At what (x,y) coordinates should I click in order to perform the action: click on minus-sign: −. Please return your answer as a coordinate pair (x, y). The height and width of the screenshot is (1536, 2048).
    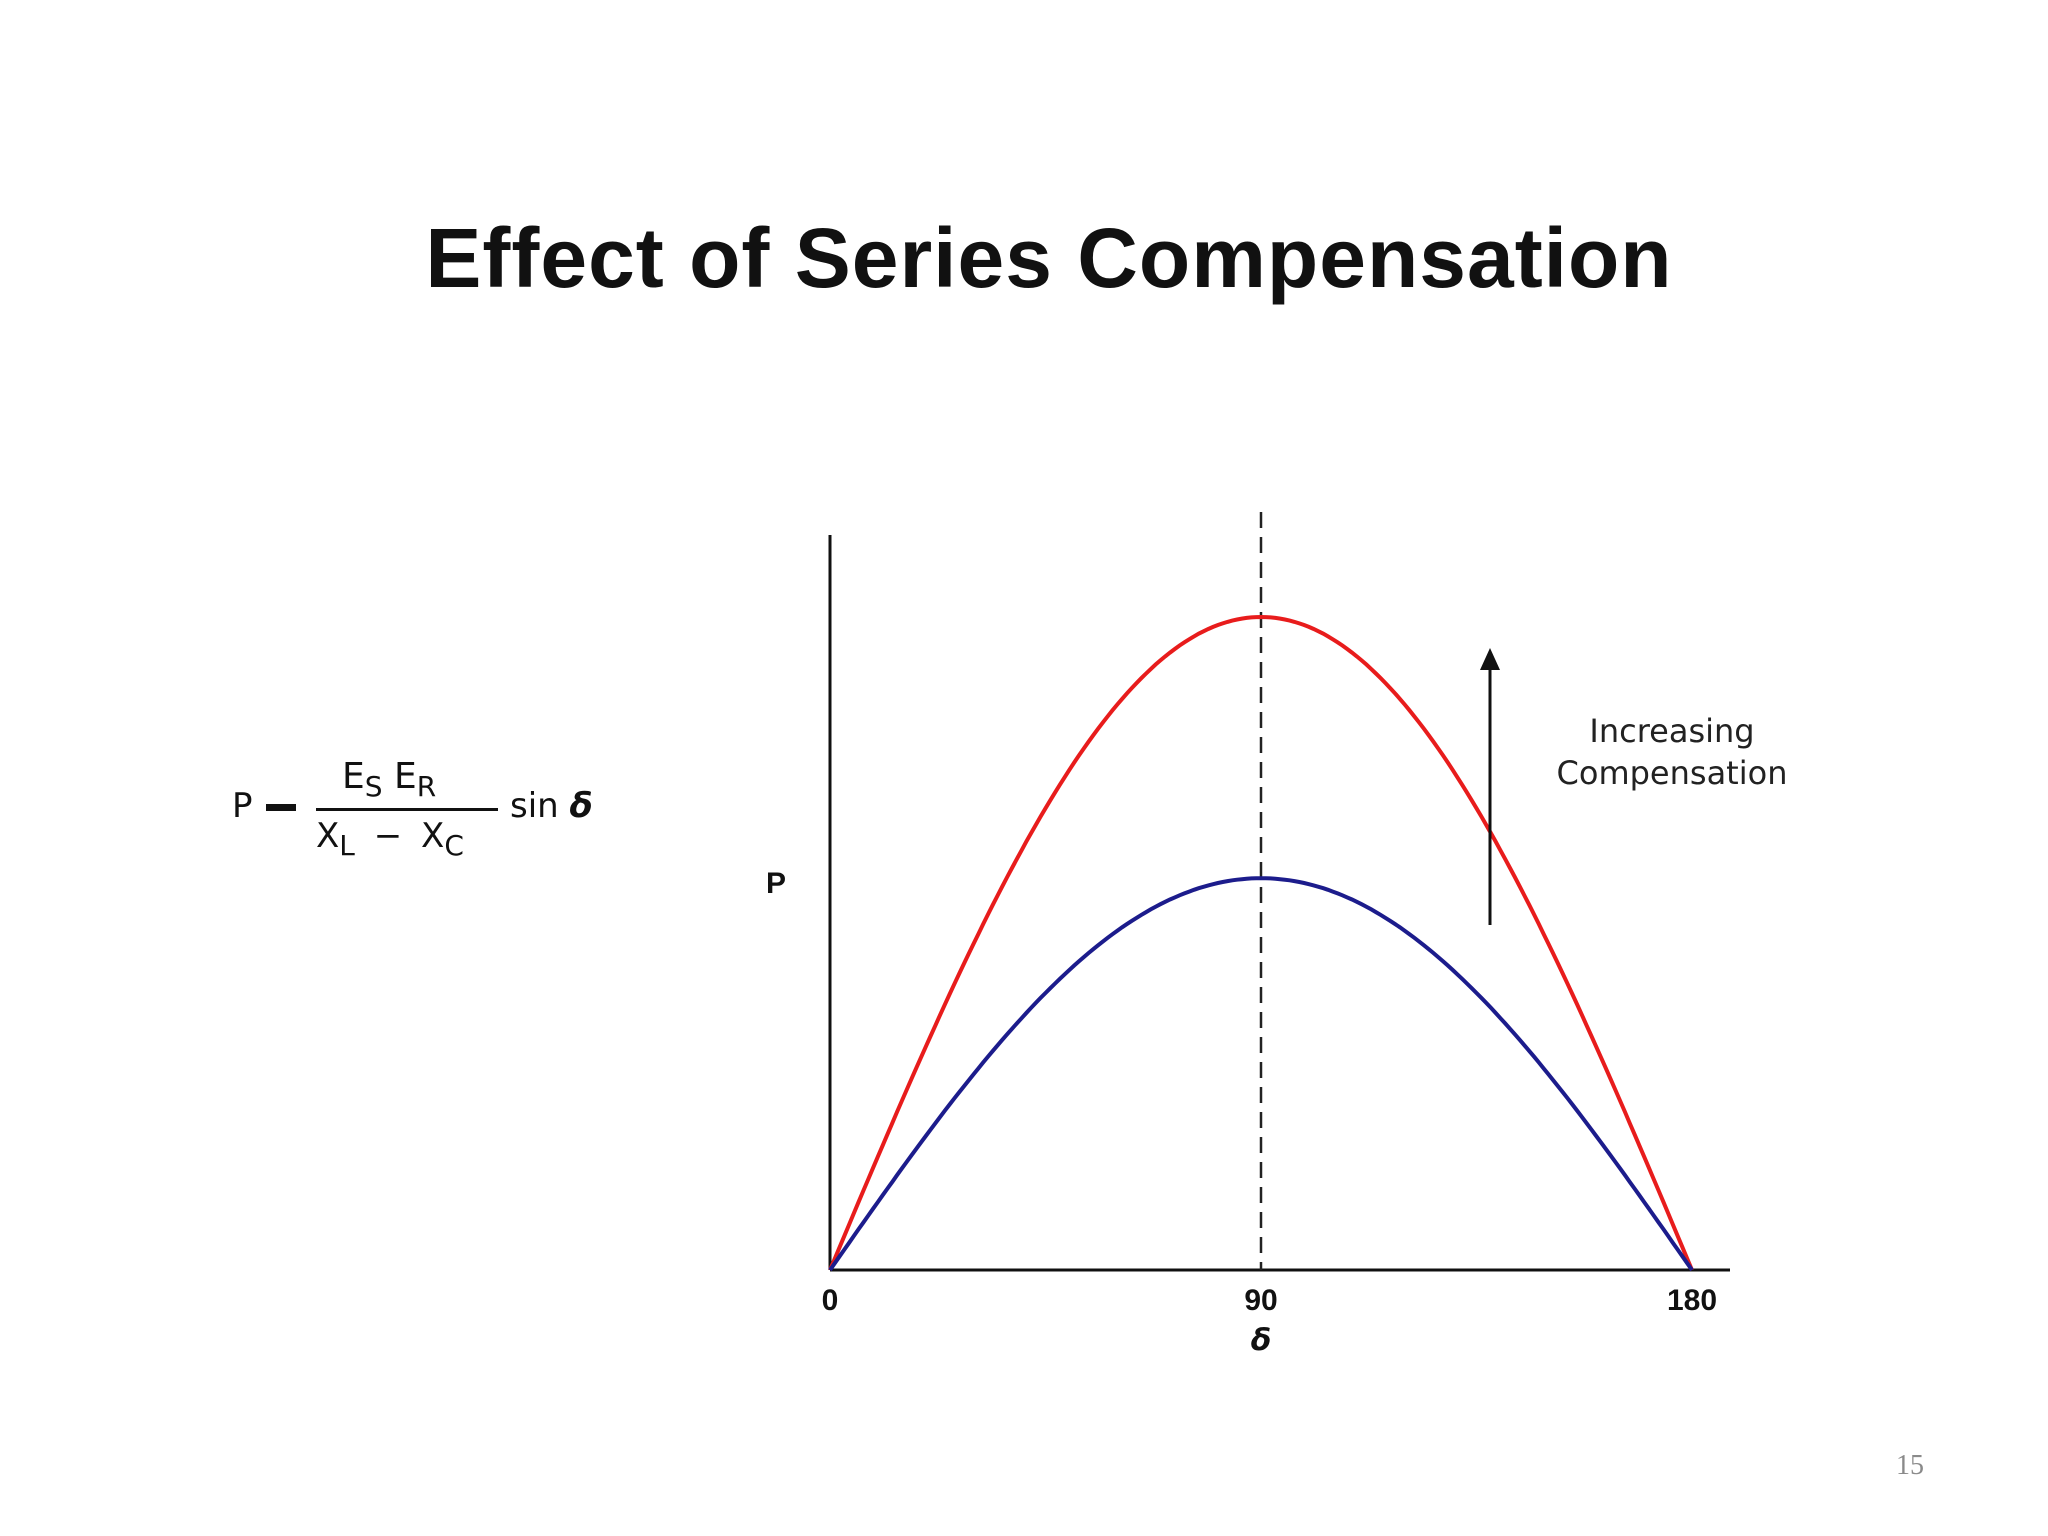
    Looking at the image, I should click on (388, 836).